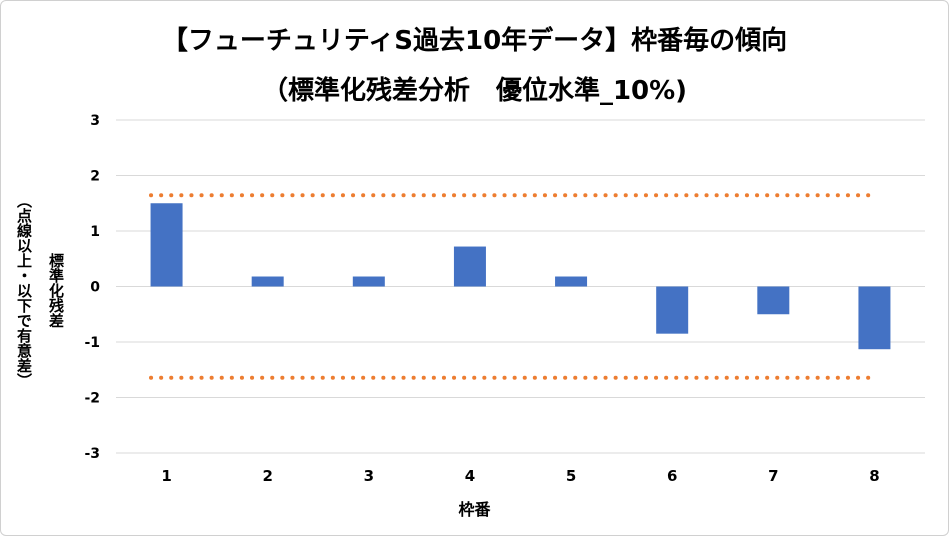 This screenshot has width=949, height=536. What do you see at coordinates (773, 476) in the screenshot?
I see `x-tick-label: 7` at bounding box center [773, 476].